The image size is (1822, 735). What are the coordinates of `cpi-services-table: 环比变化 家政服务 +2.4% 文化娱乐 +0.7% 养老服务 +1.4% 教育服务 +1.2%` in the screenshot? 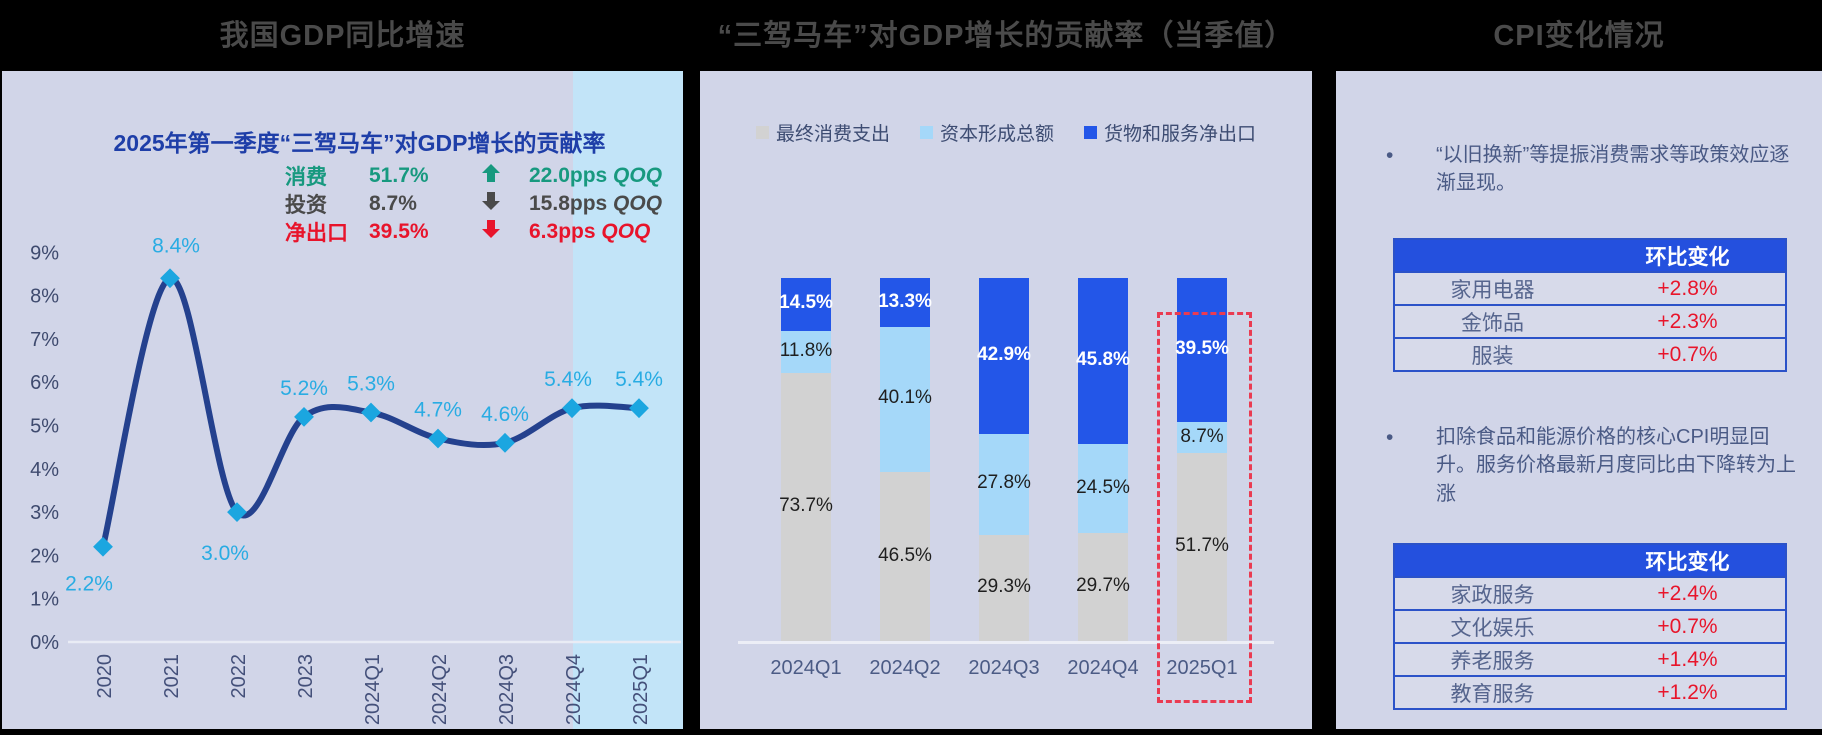 It's located at (1590, 626).